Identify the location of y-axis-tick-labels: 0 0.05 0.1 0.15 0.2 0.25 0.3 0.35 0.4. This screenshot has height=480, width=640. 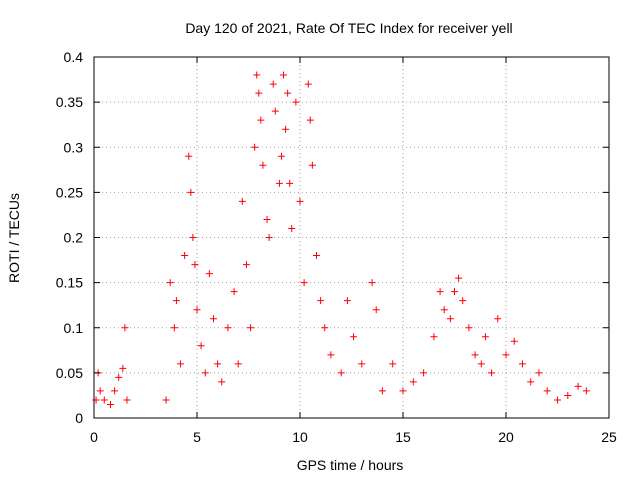
(69, 237).